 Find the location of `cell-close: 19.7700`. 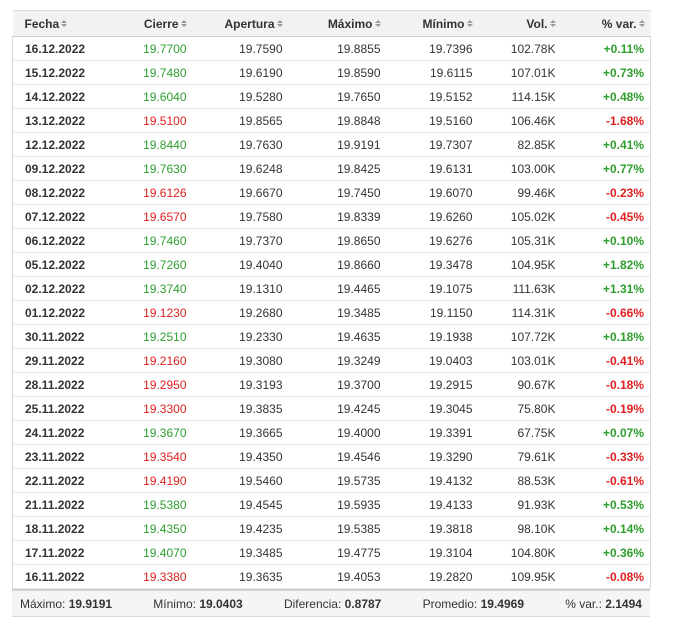

cell-close: 19.7700 is located at coordinates (148, 48).